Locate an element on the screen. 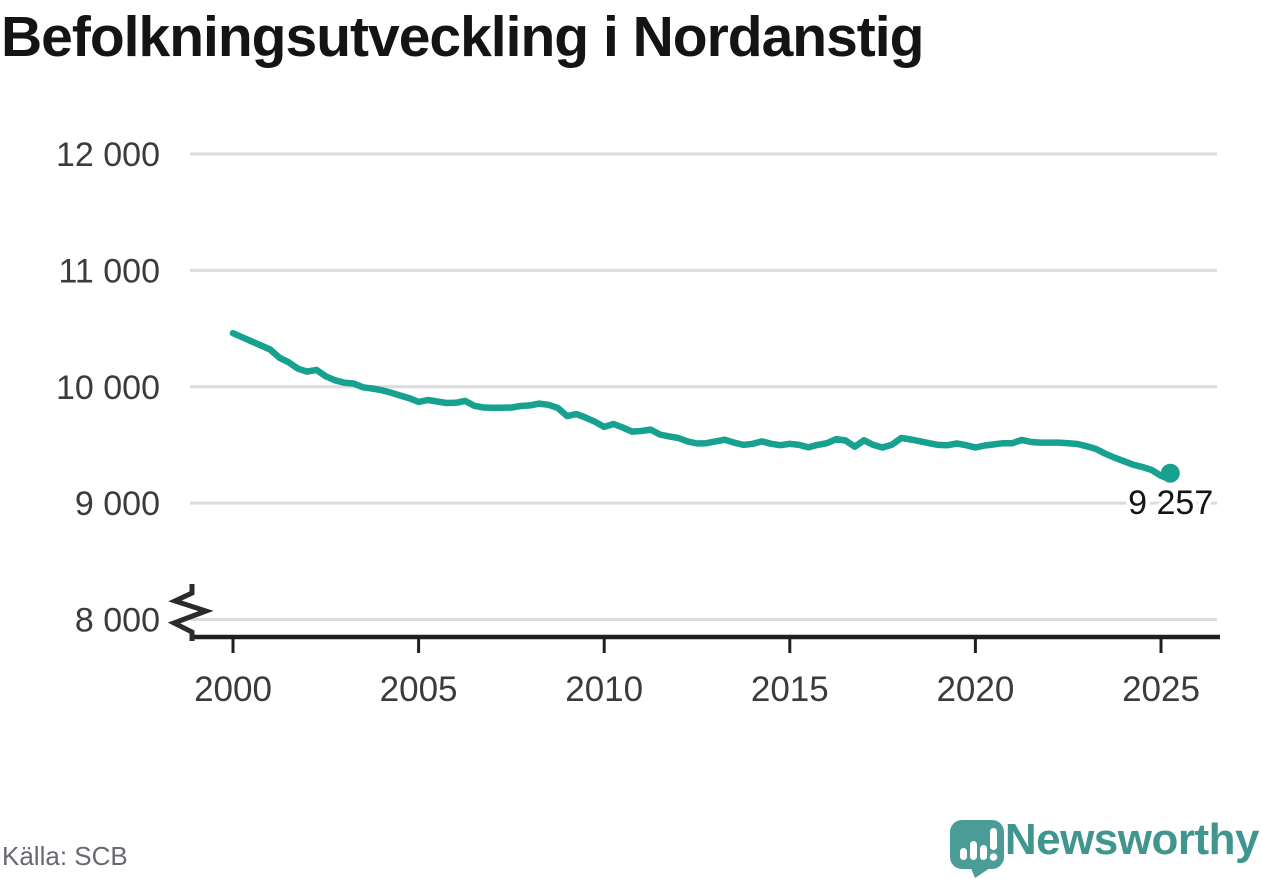  newsworthy-wordmark: Newsworthy is located at coordinates (1132, 839).